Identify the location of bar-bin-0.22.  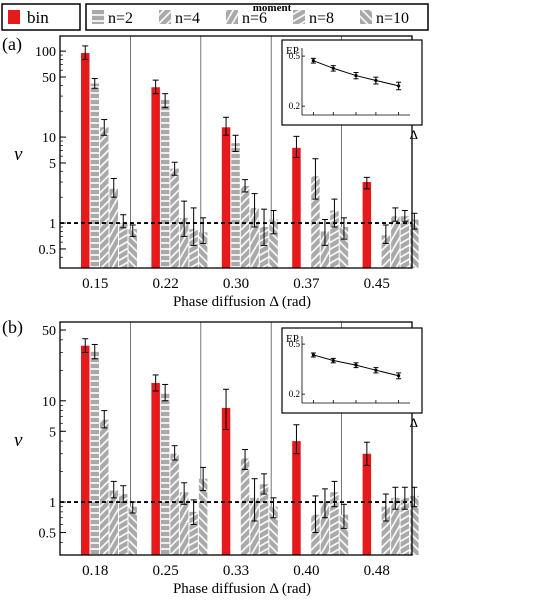
(155, 177).